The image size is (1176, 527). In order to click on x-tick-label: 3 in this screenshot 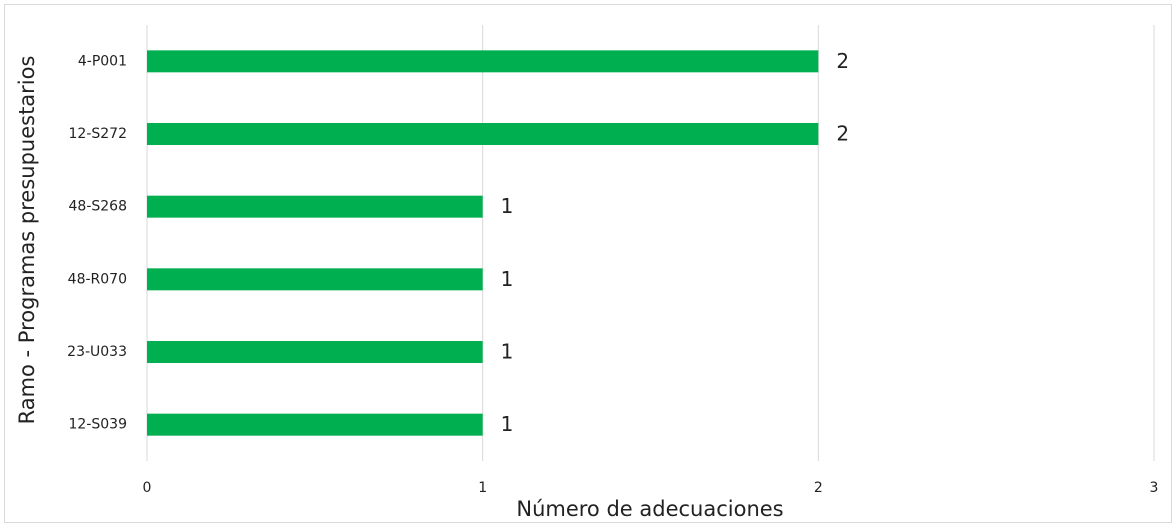, I will do `click(1154, 488)`.